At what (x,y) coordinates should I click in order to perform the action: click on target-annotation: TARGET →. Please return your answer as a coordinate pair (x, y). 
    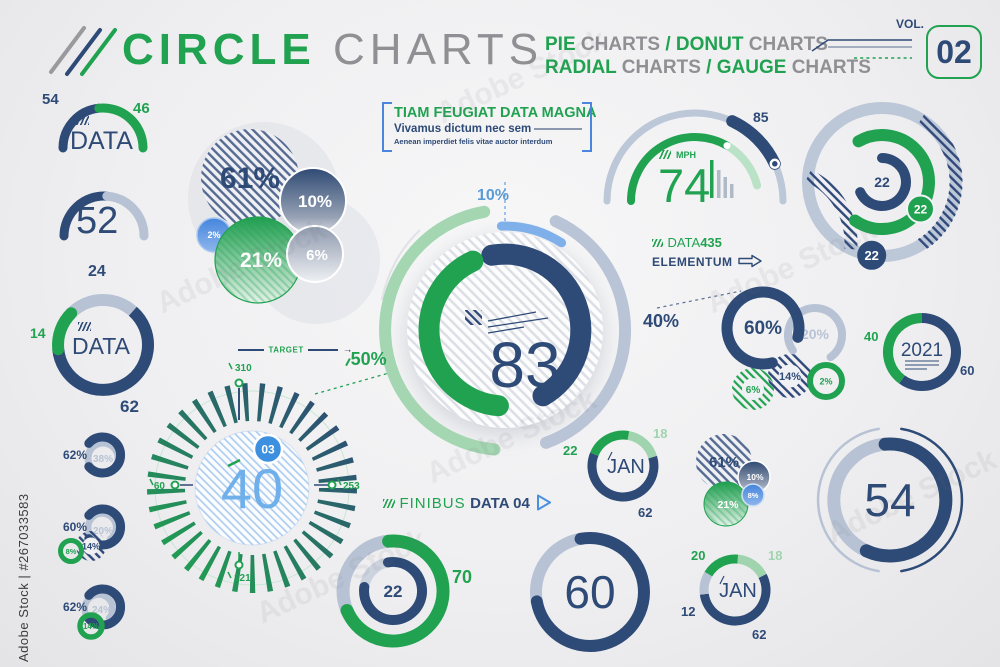
    Looking at the image, I should click on (295, 350).